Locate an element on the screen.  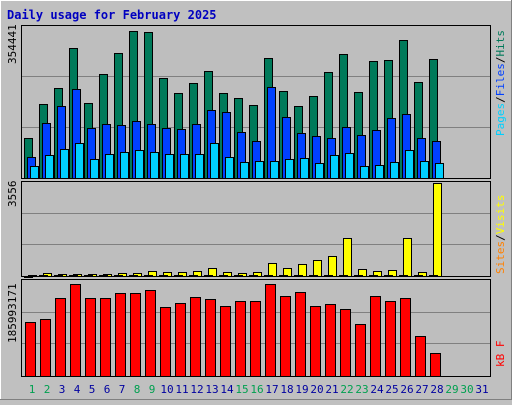
visits-legend: Sites/Visits is located at coordinates (500, 235).